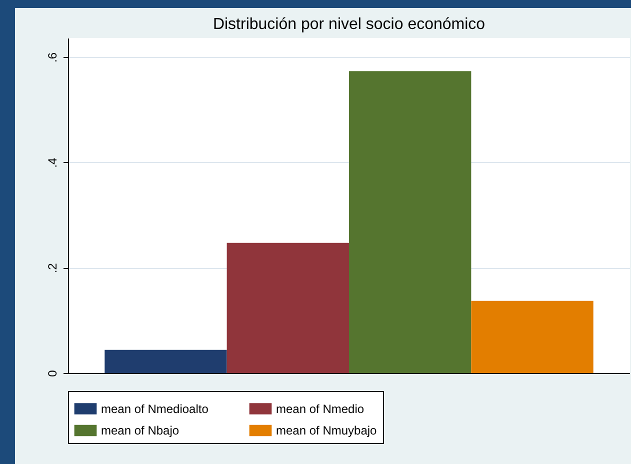 Image resolution: width=631 pixels, height=464 pixels. I want to click on y-tick-label: .2, so click(53, 268).